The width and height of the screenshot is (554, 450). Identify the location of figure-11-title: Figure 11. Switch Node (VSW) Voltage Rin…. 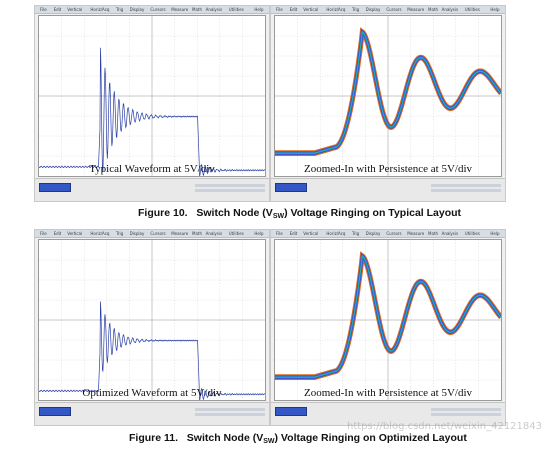
(298, 438).